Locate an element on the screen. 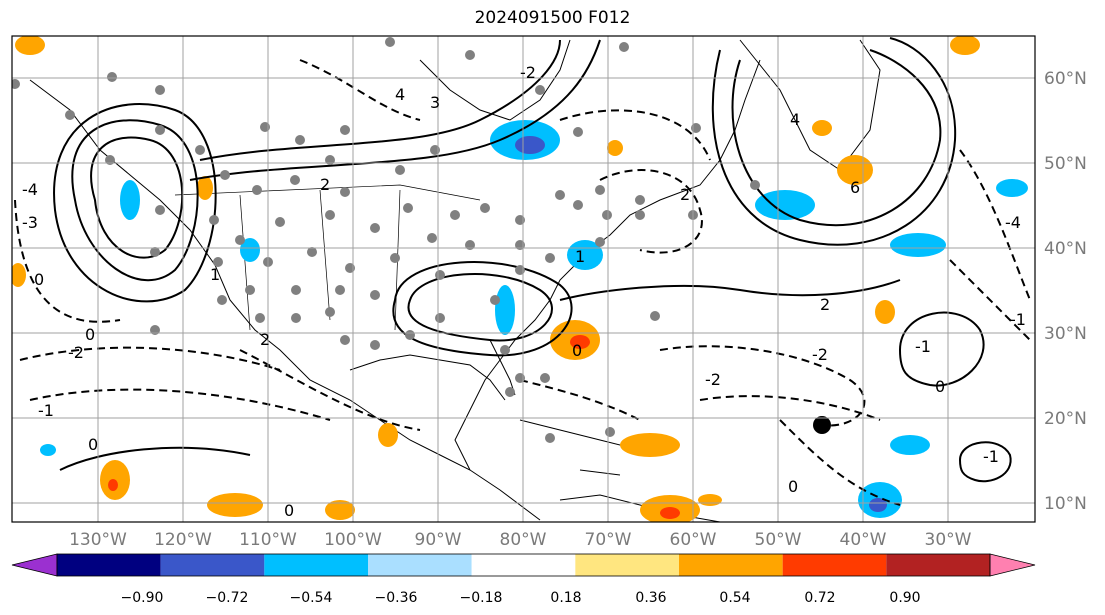 The width and height of the screenshot is (1105, 615). contour-label: 4 is located at coordinates (400, 94).